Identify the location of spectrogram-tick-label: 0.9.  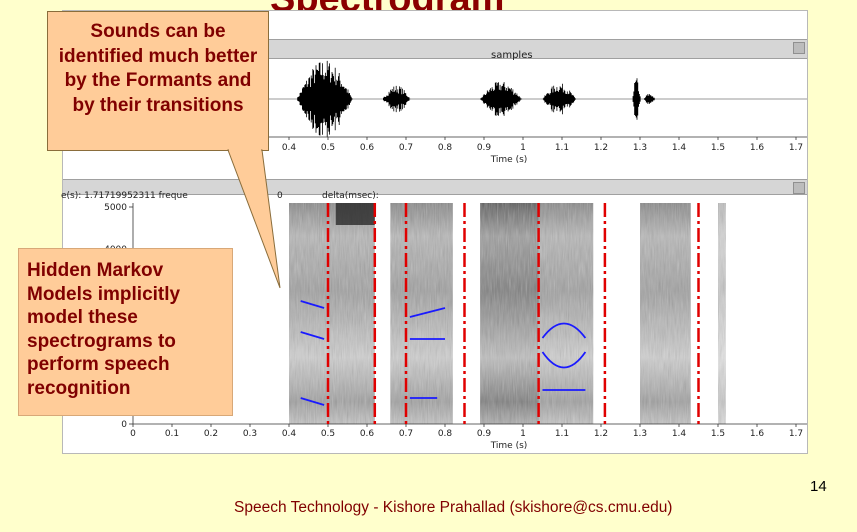
(484, 434).